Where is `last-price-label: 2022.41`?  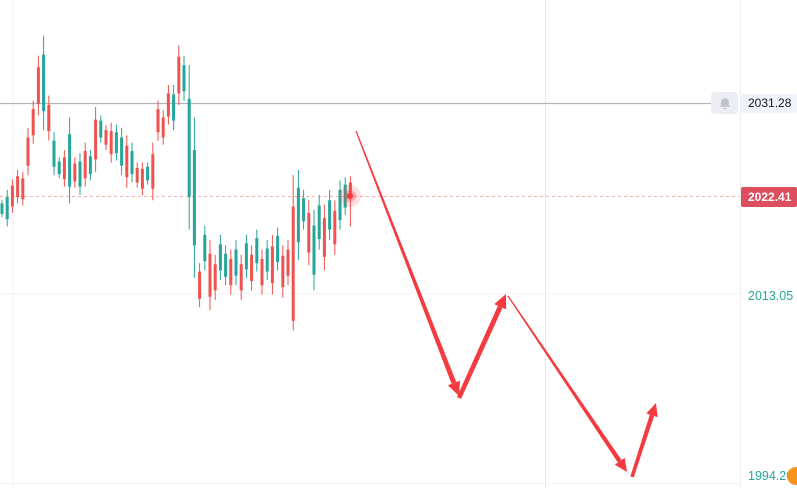
last-price-label: 2022.41 is located at coordinates (769, 197).